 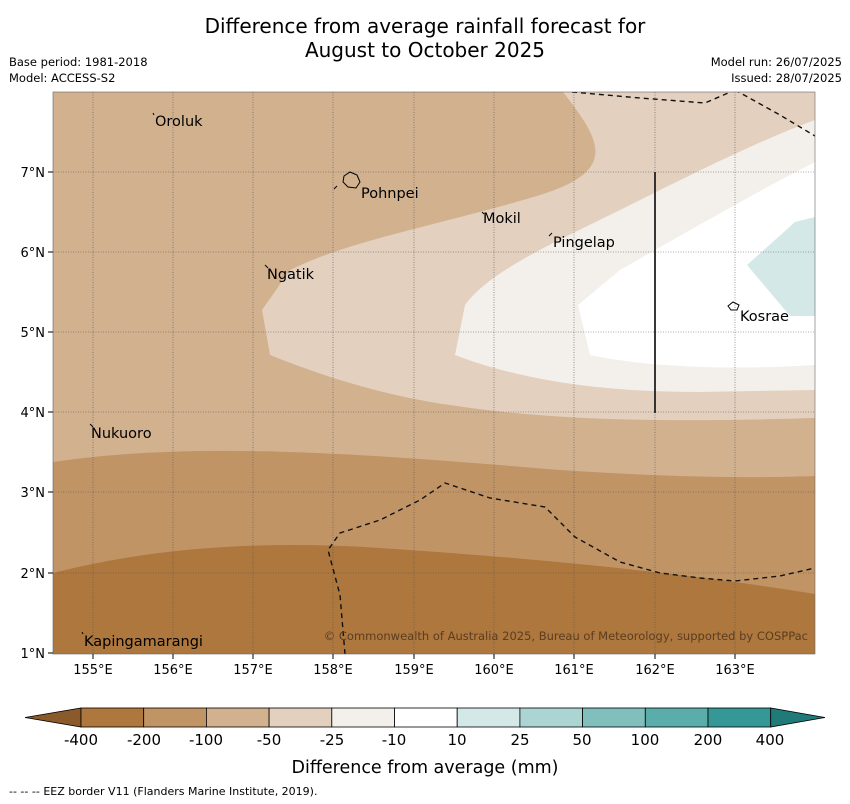 What do you see at coordinates (206, 740) in the screenshot?
I see `colorbar-tick-label: -100` at bounding box center [206, 740].